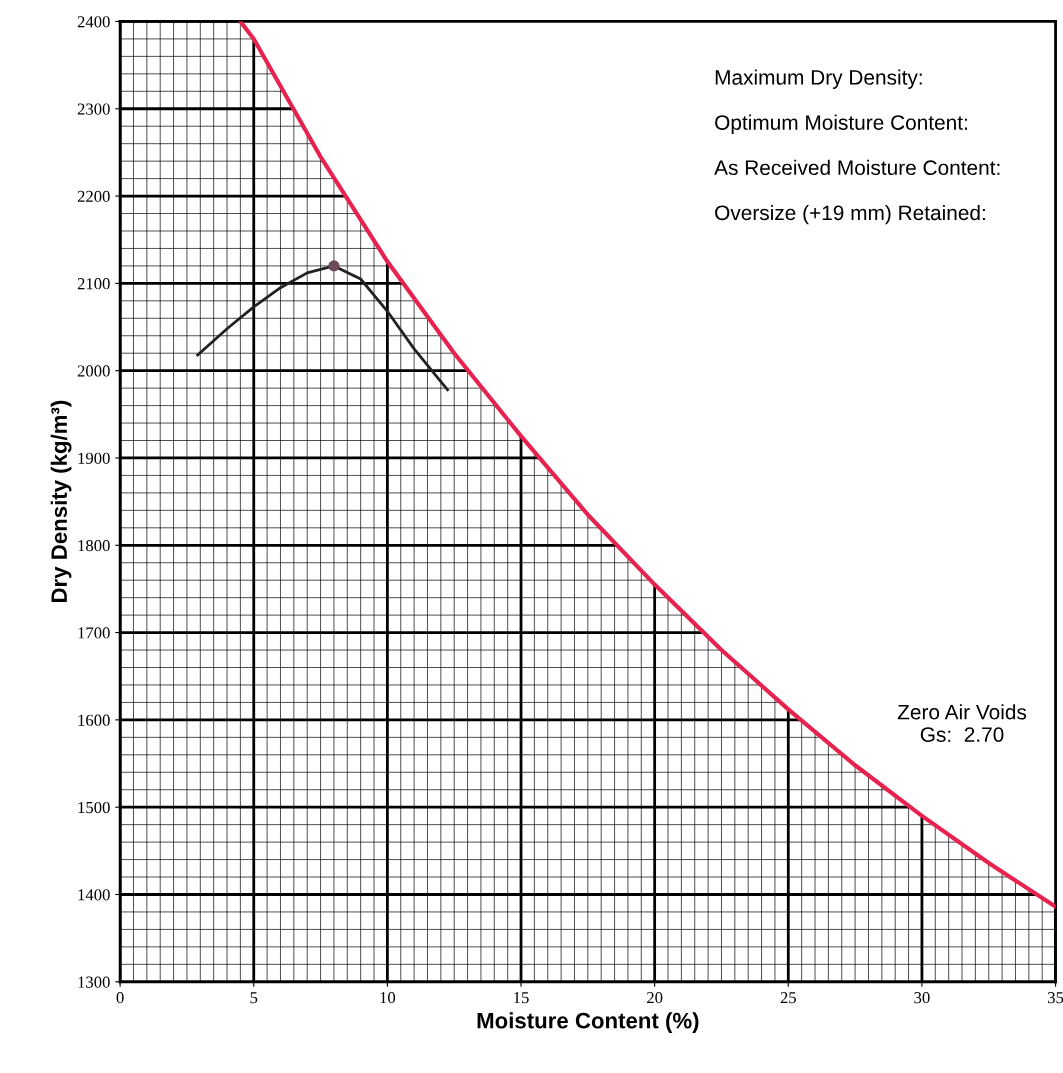  I want to click on x-tick-label: 20, so click(655, 998).